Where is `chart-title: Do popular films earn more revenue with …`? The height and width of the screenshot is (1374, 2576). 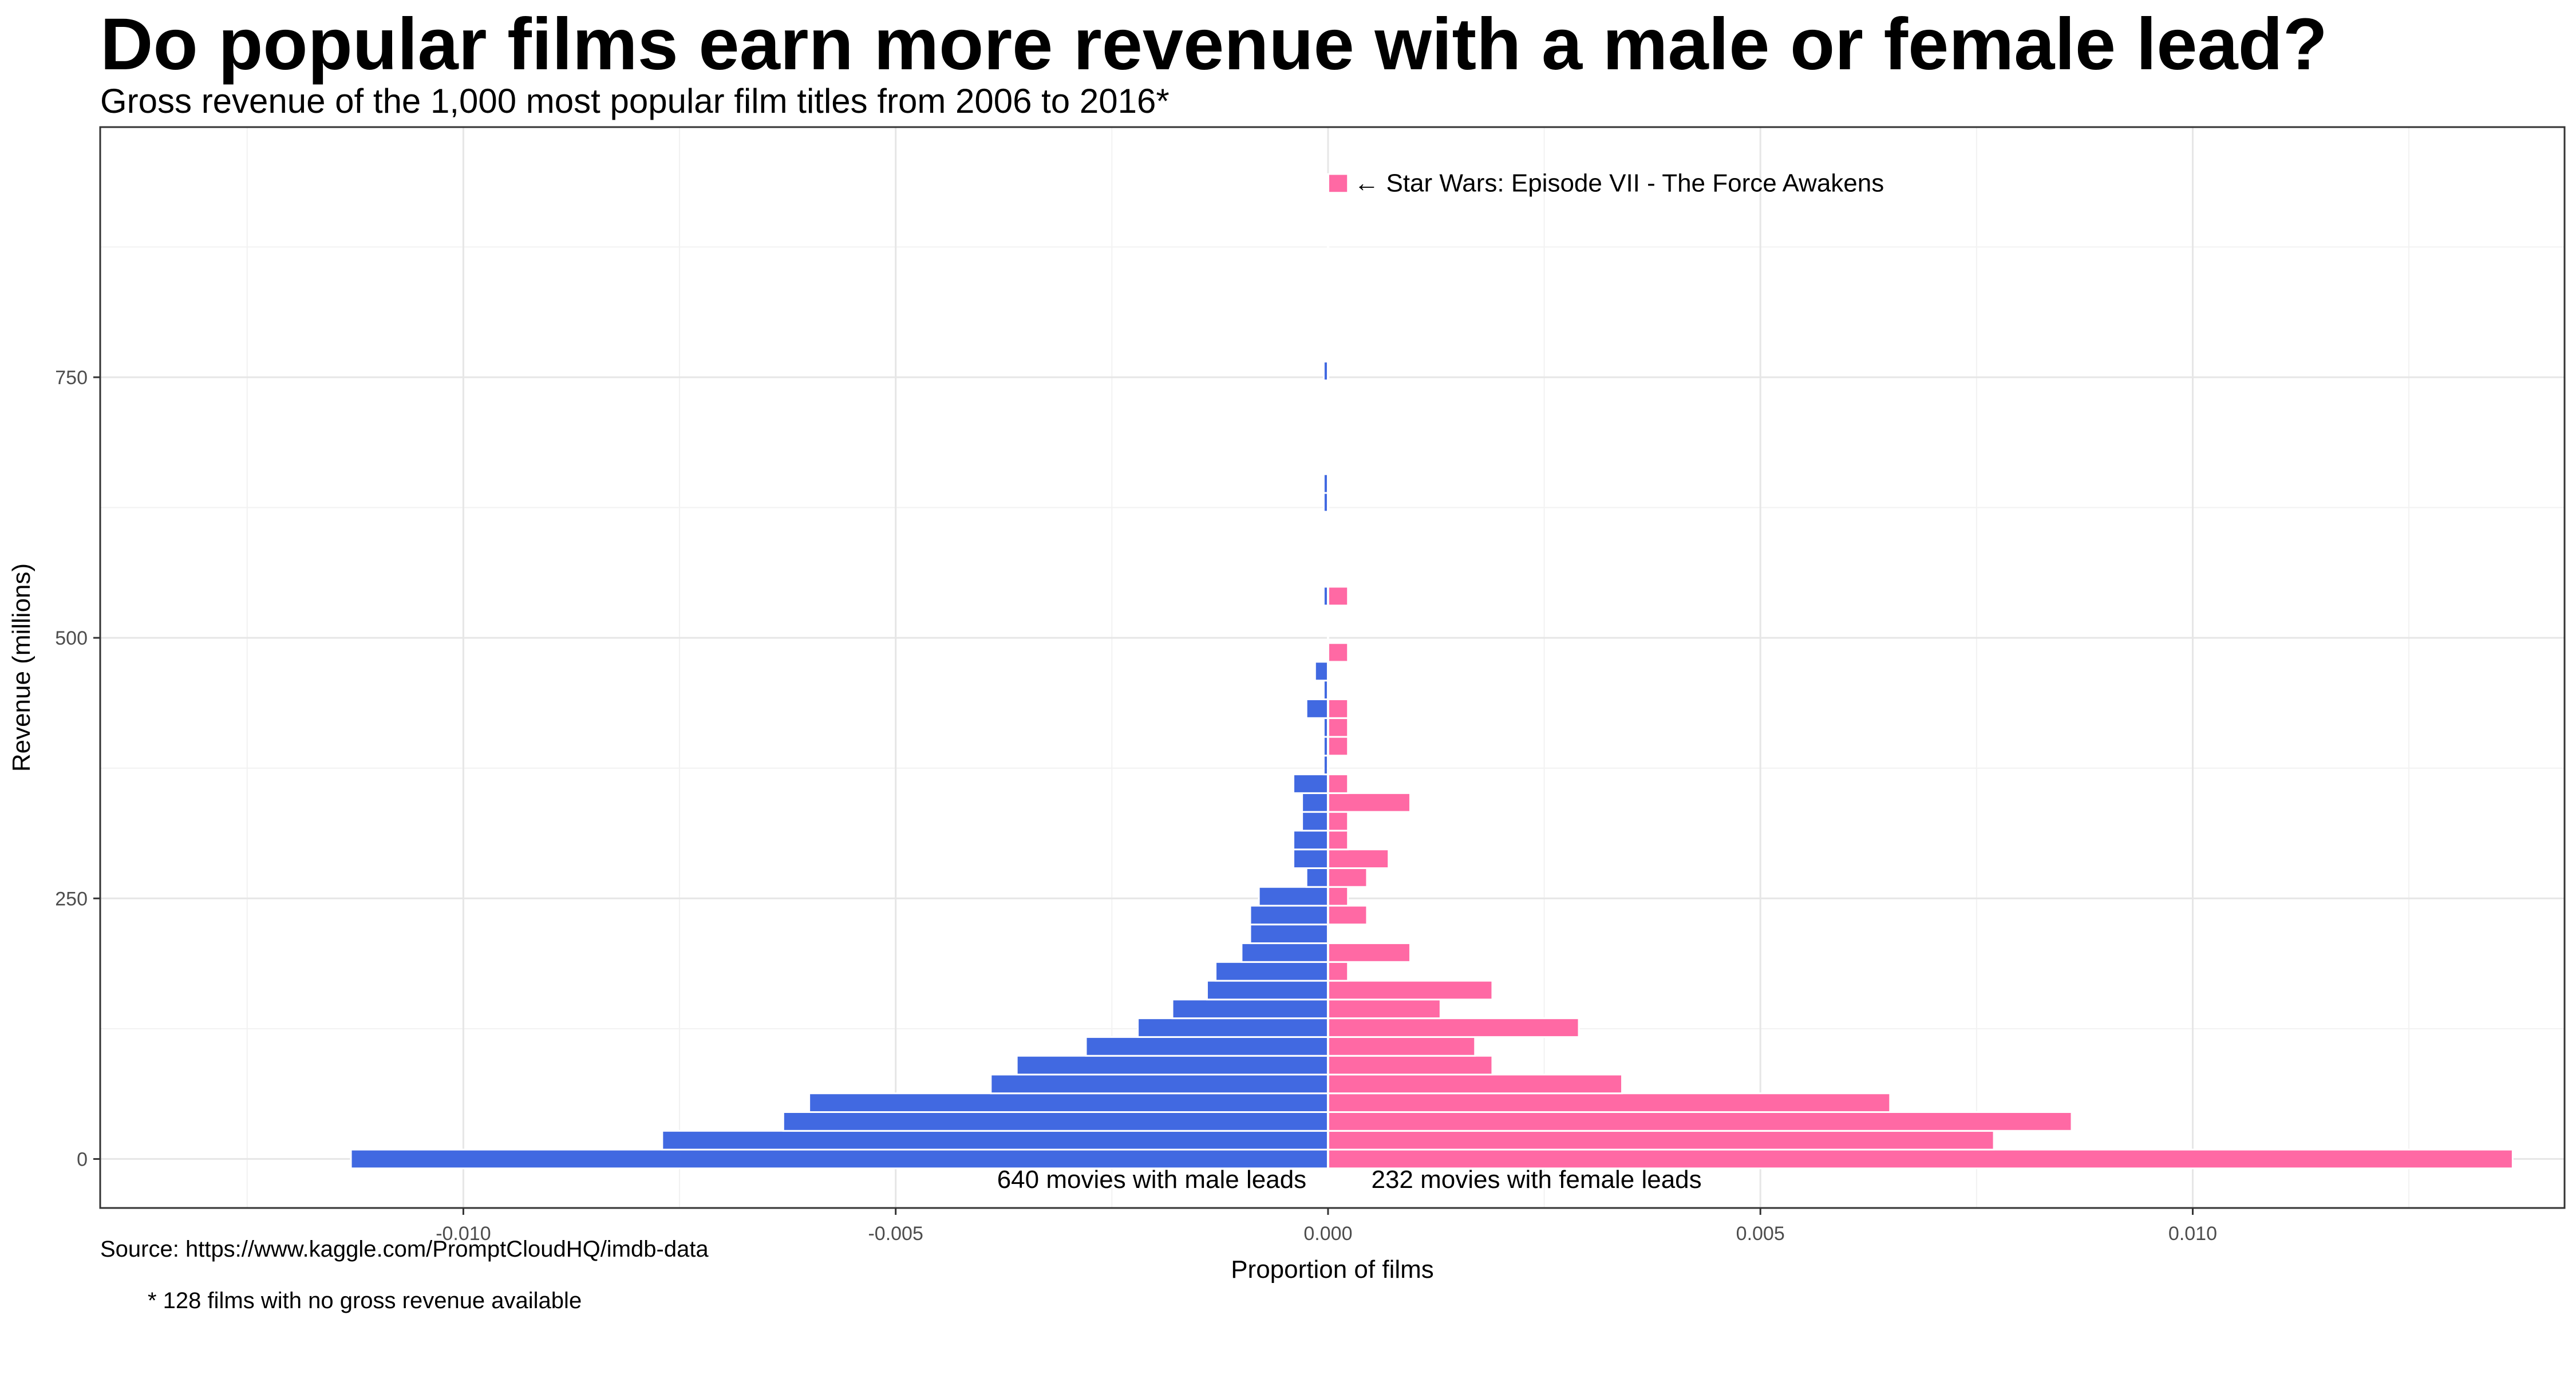
chart-title: Do popular films earn more revenue with … is located at coordinates (1214, 44).